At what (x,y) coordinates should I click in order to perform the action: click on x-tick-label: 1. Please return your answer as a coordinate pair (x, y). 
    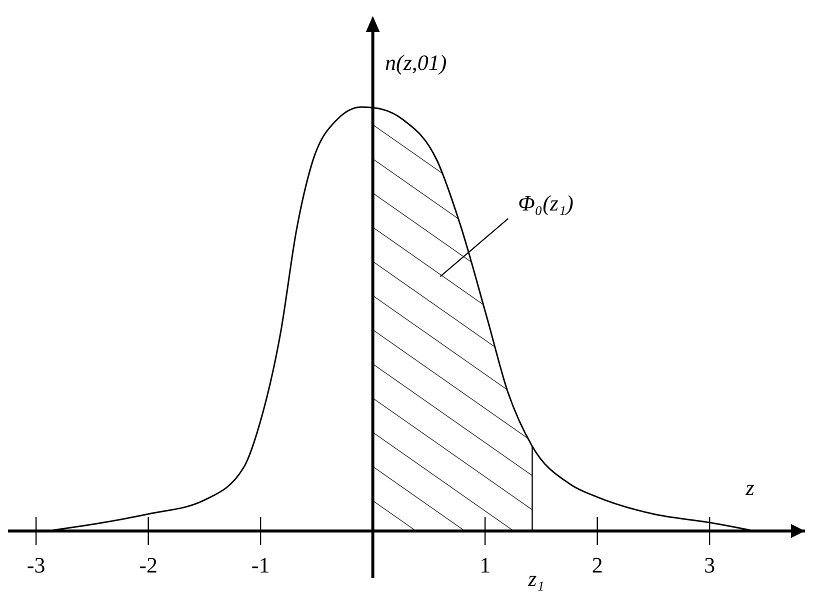
    Looking at the image, I should click on (485, 565).